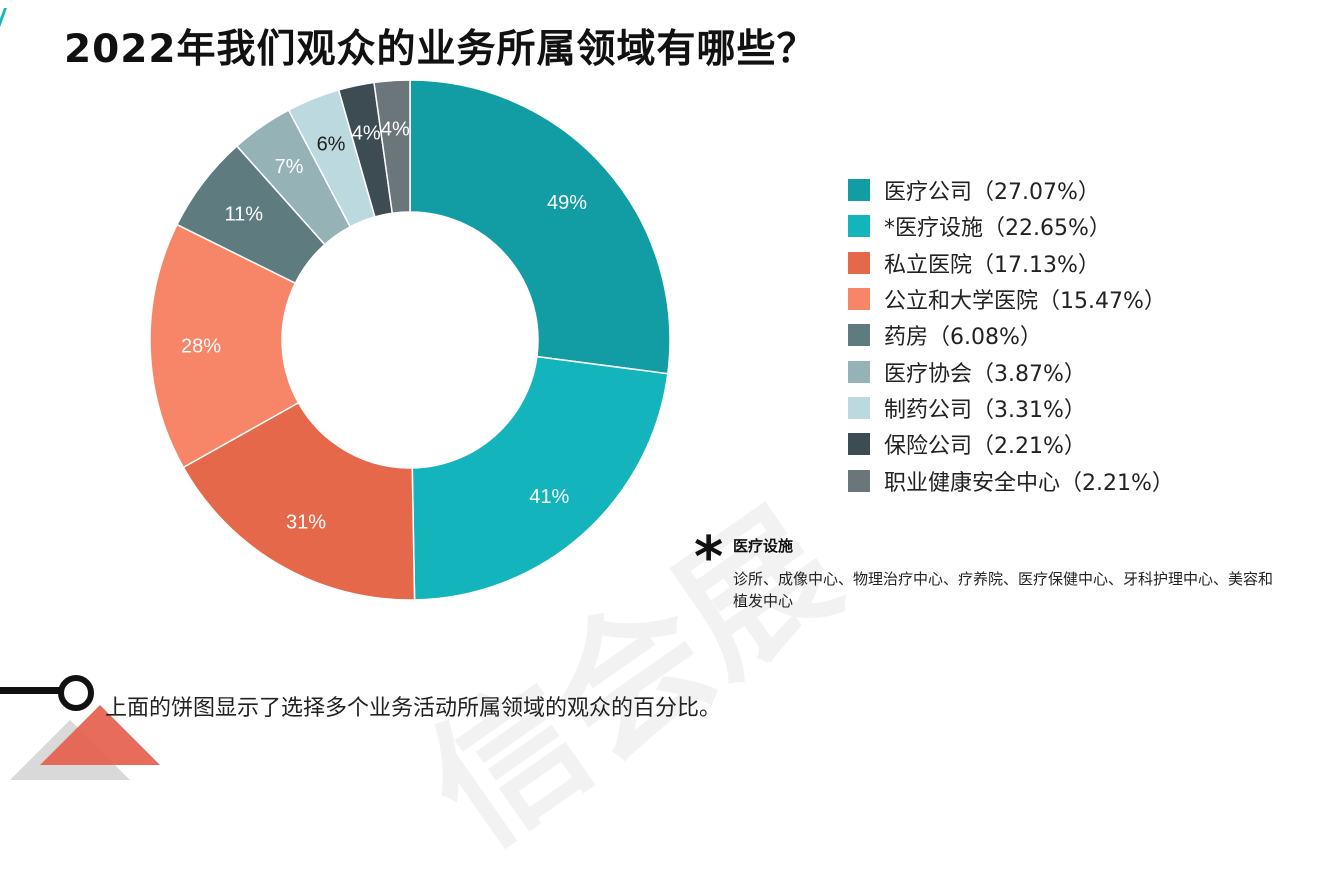 This screenshot has width=1326, height=886. I want to click on legend-label: 医疗协会（3.87%）, so click(985, 374).